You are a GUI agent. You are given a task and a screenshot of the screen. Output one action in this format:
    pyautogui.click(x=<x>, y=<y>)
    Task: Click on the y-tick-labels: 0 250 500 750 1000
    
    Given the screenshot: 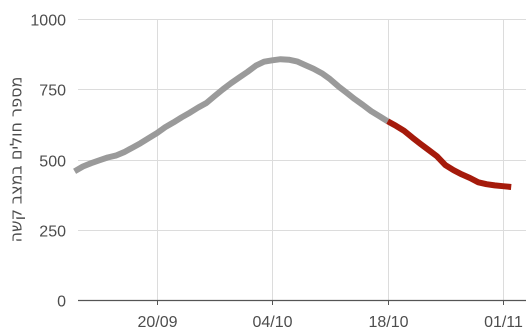 What is the action you would take?
    pyautogui.click(x=48, y=162)
    